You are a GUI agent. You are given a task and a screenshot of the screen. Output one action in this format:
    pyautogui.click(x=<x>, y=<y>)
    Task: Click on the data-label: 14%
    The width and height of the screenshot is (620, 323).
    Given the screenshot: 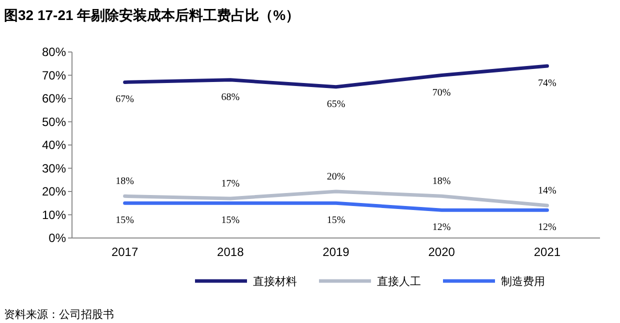 What is the action you would take?
    pyautogui.click(x=547, y=190)
    